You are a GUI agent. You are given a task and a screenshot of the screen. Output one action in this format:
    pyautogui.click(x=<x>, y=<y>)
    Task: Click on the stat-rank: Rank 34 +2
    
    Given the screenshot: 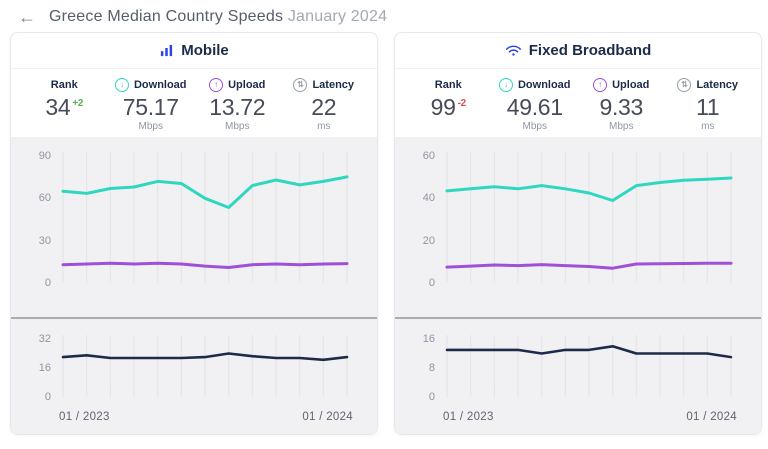 What is the action you would take?
    pyautogui.click(x=64, y=105)
    